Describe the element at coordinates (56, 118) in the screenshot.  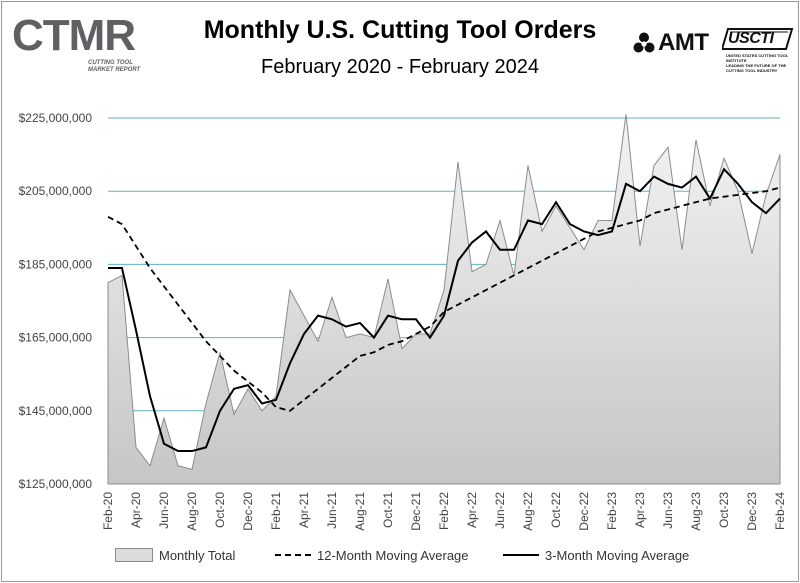
I see `y-tick-label: $225,000,000` at that location.